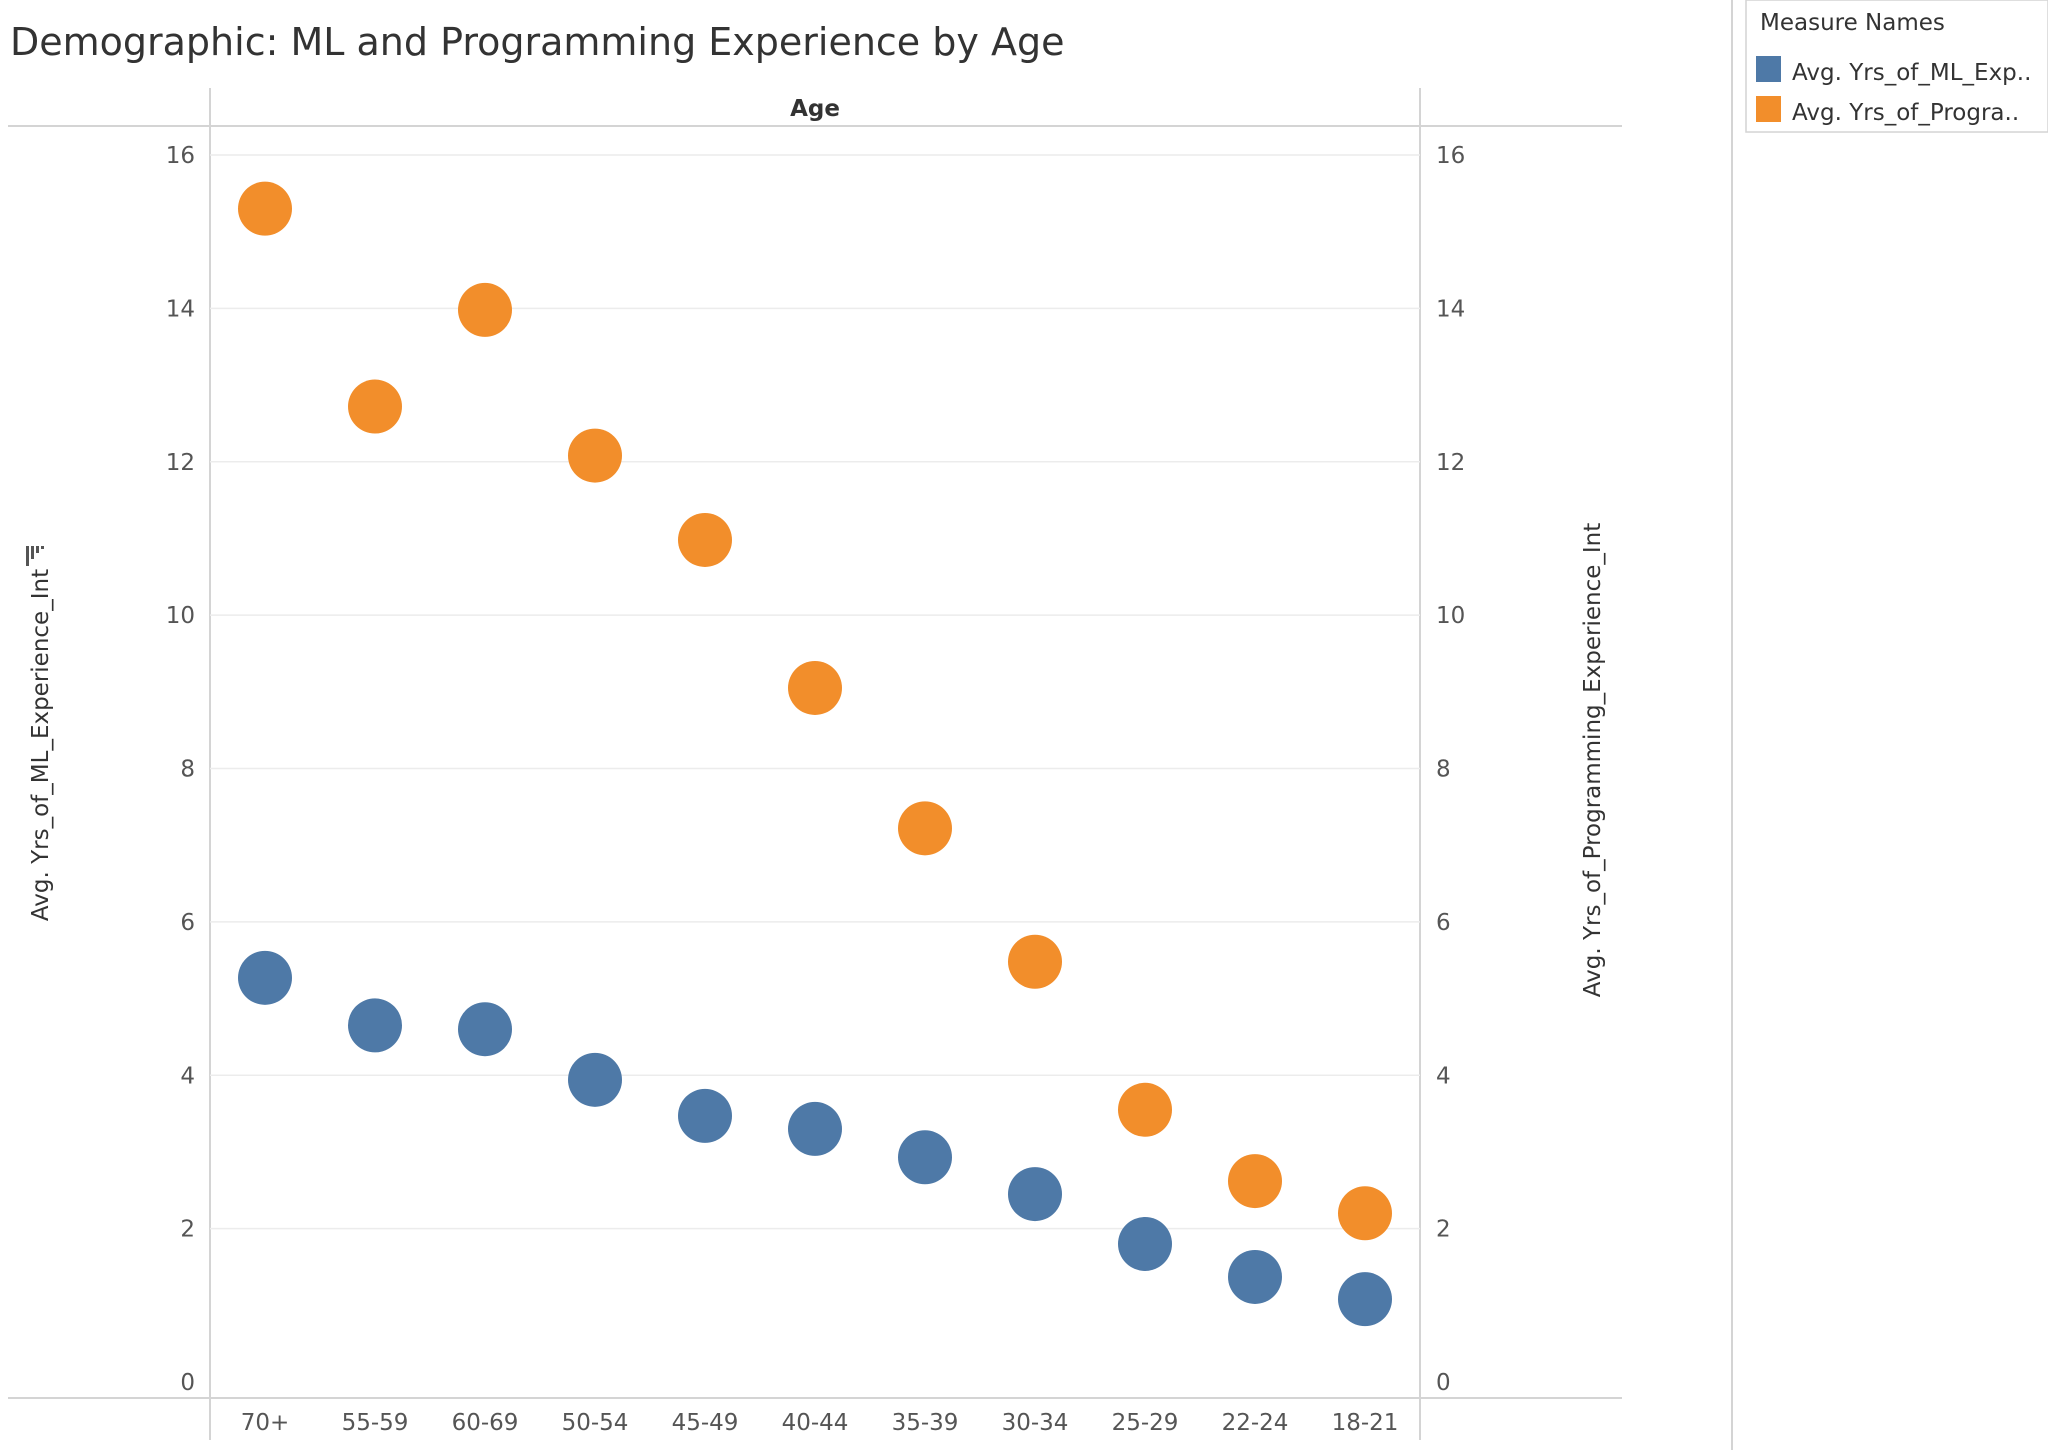 The width and height of the screenshot is (2048, 1450). I want to click on y-tick-label-right: 10, so click(1450, 616).